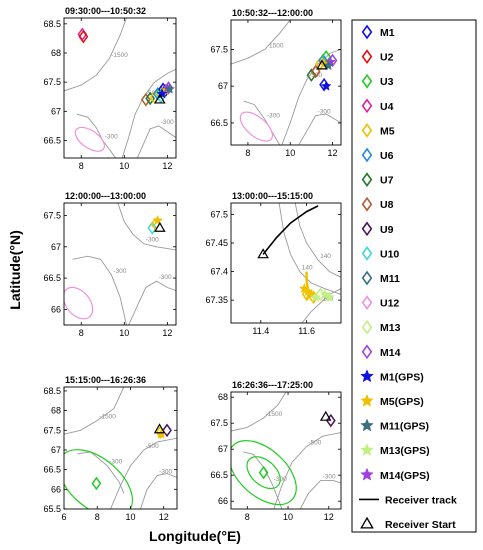 This screenshot has width=483, height=550. What do you see at coordinates (63, 517) in the screenshot?
I see `x-tick-label: 6` at bounding box center [63, 517].